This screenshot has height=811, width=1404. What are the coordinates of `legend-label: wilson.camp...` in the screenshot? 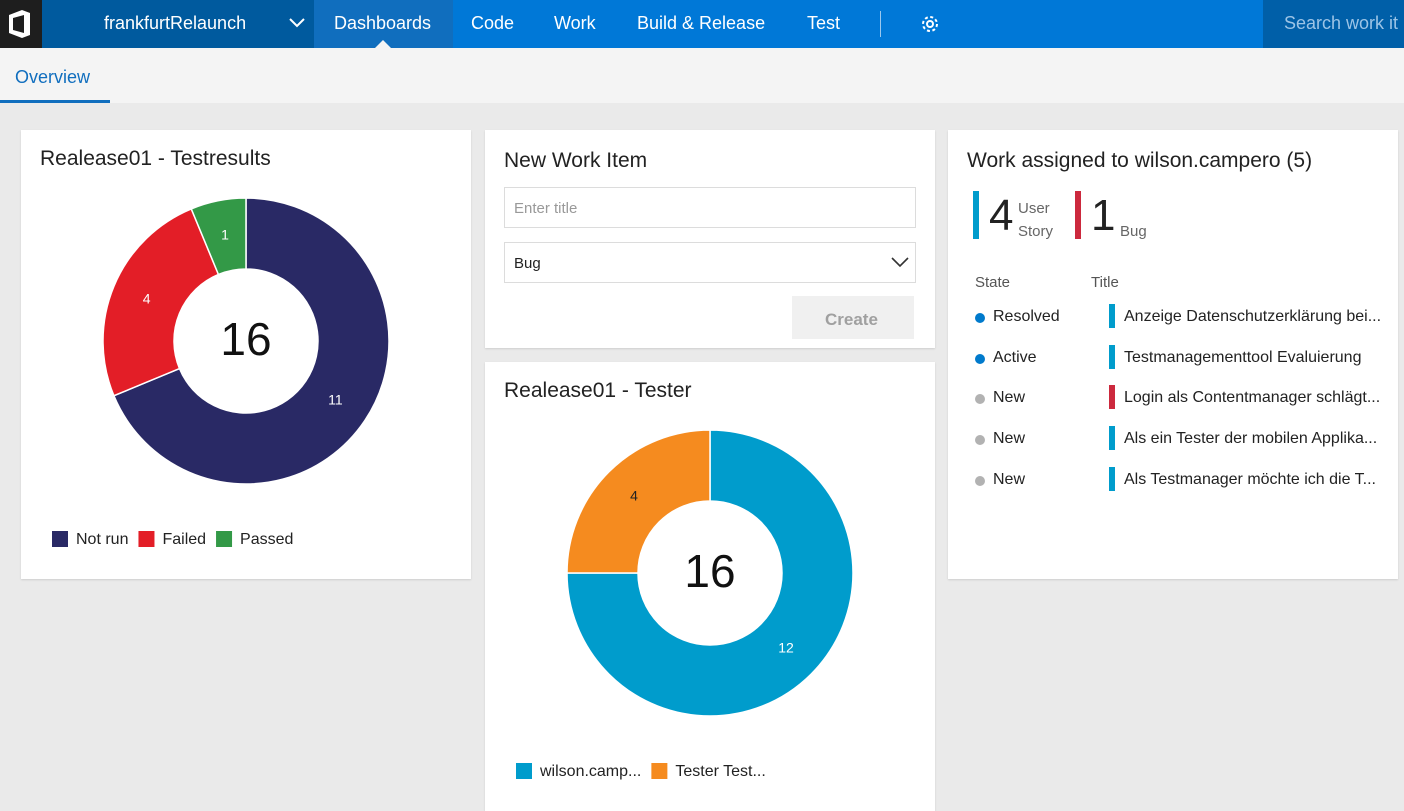 It's located at (590, 771).